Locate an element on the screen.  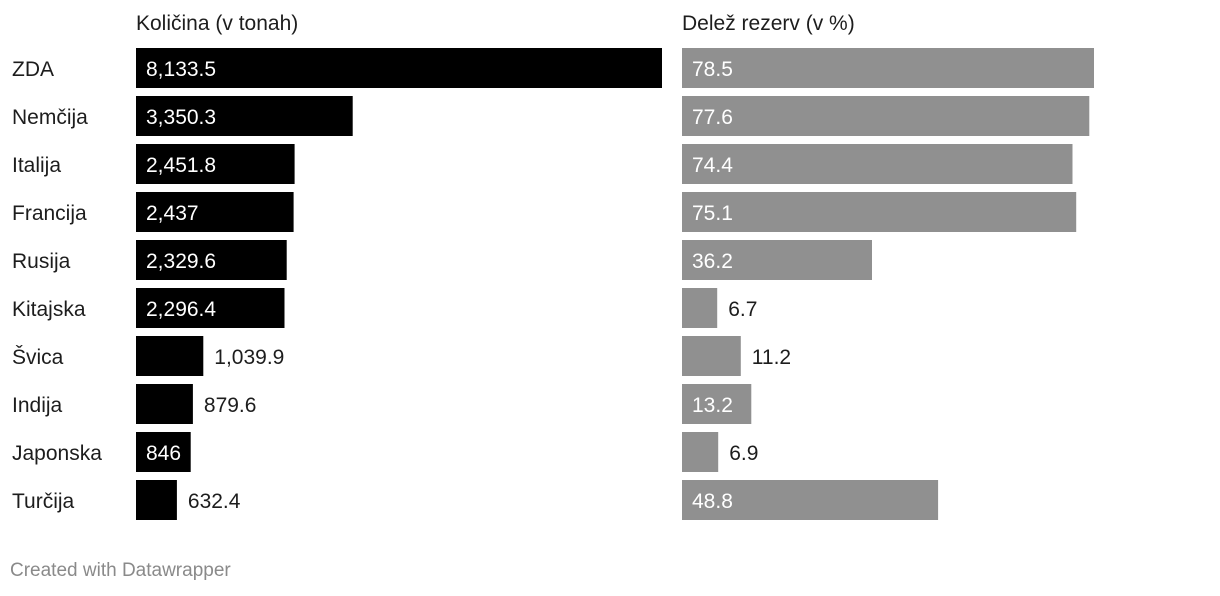
category-label: ZDA is located at coordinates (33, 69).